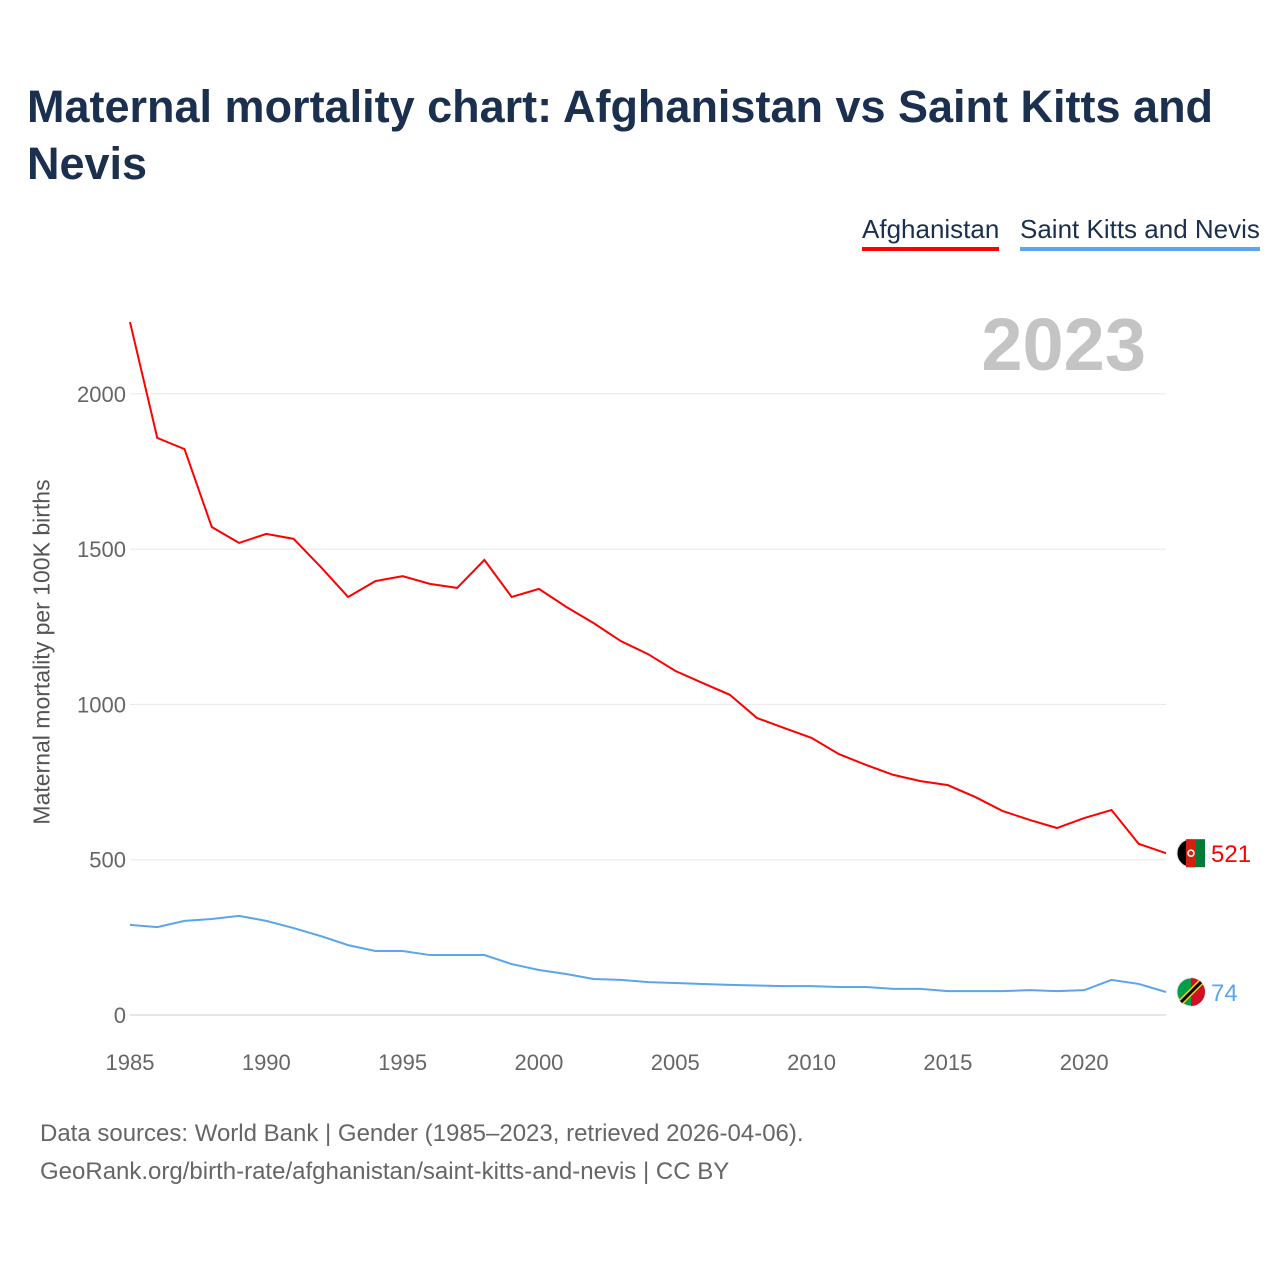 The height and width of the screenshot is (1280, 1280). Describe the element at coordinates (107, 860) in the screenshot. I see `y-tick-label: 500` at that location.